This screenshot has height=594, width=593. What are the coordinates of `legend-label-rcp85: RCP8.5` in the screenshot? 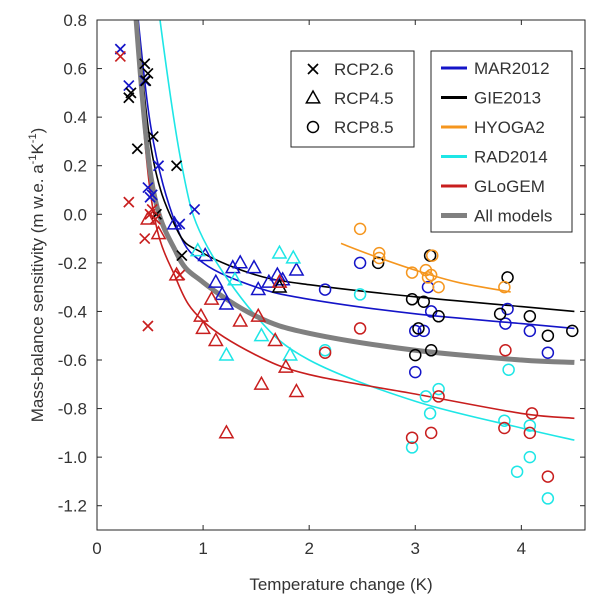 It's located at (364, 127).